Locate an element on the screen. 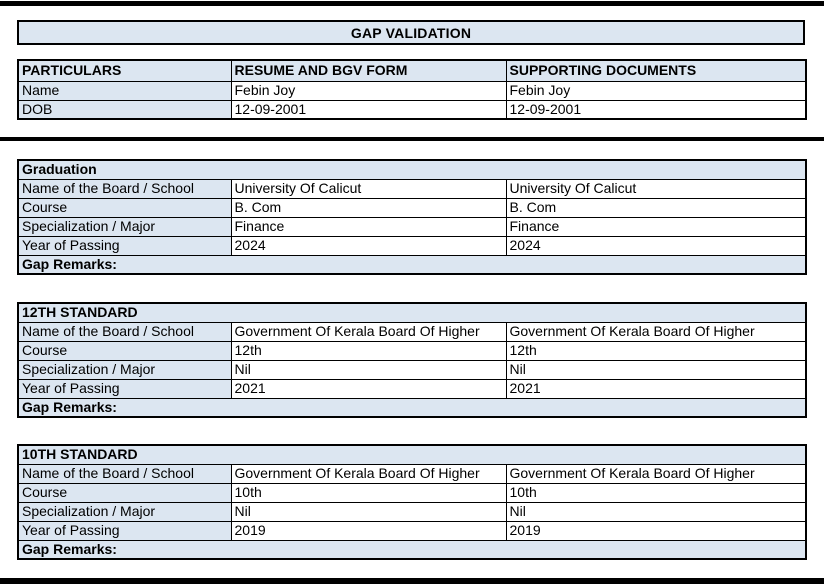 Image resolution: width=824 pixels, height=587 pixels. table-row: Year of Passing 2021 2021 is located at coordinates (412, 388).